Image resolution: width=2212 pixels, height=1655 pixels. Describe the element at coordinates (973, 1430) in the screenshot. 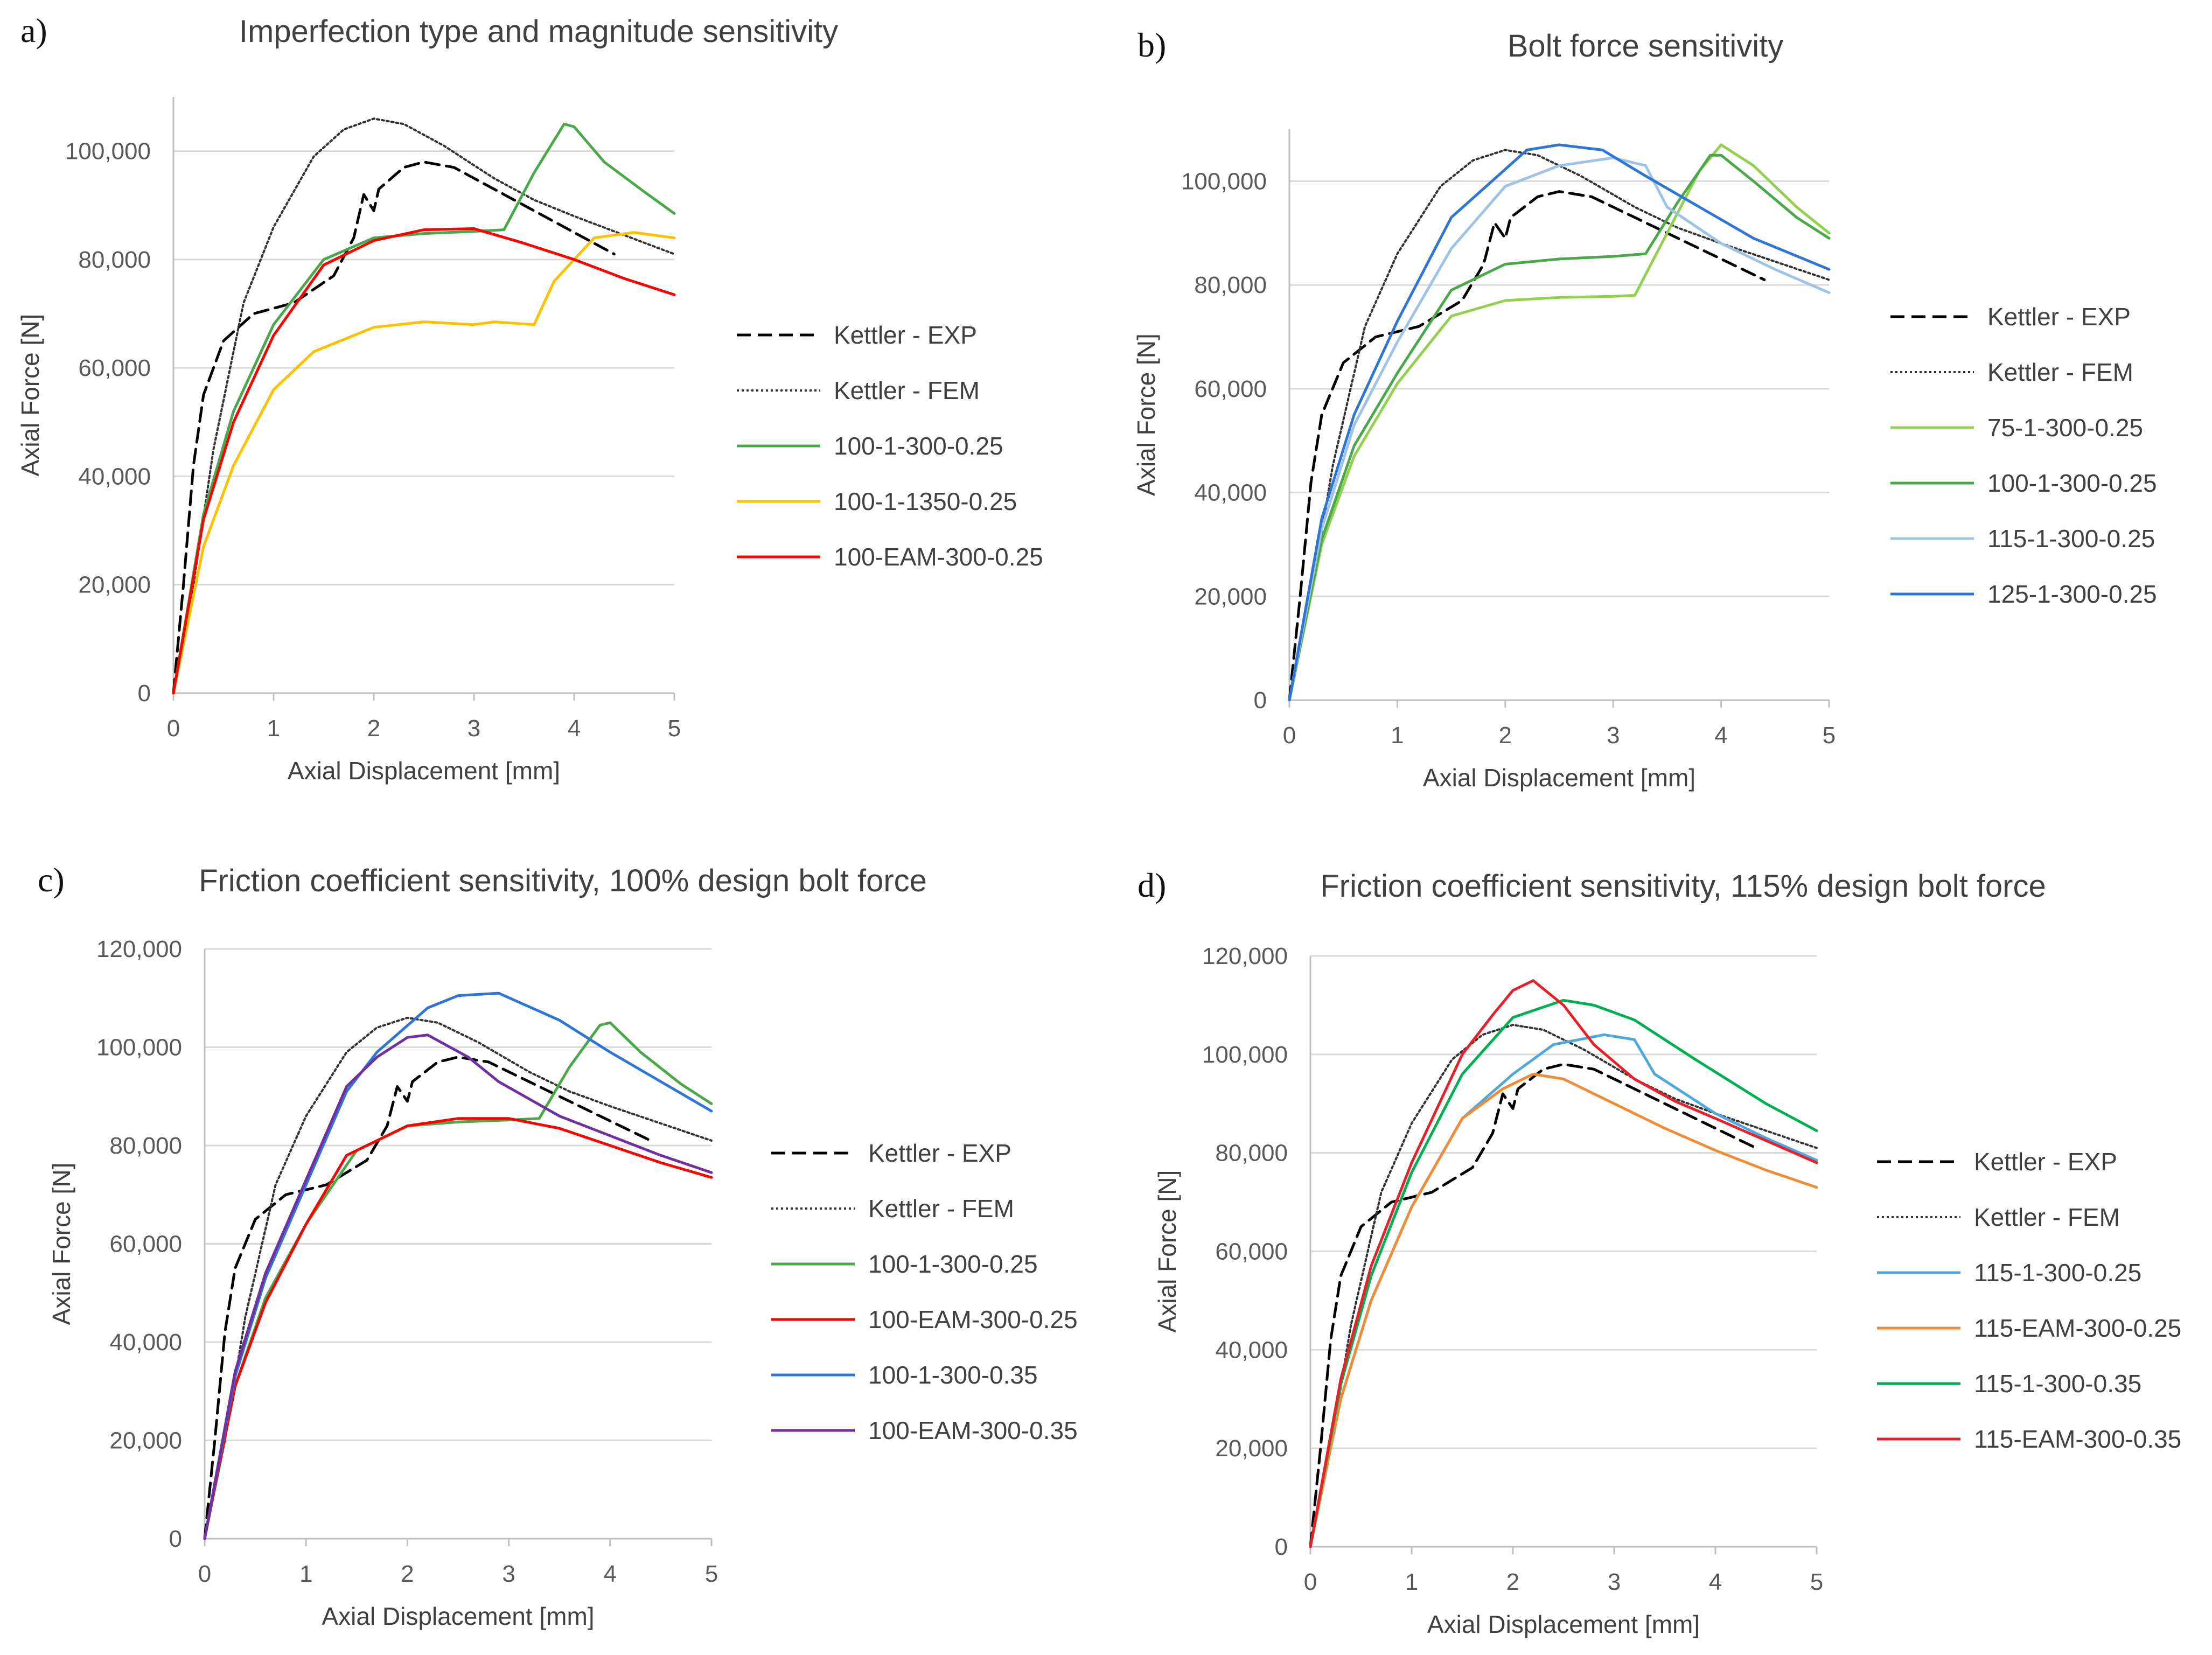

I see `legend-entry: 100-EAM-300-0.35` at that location.